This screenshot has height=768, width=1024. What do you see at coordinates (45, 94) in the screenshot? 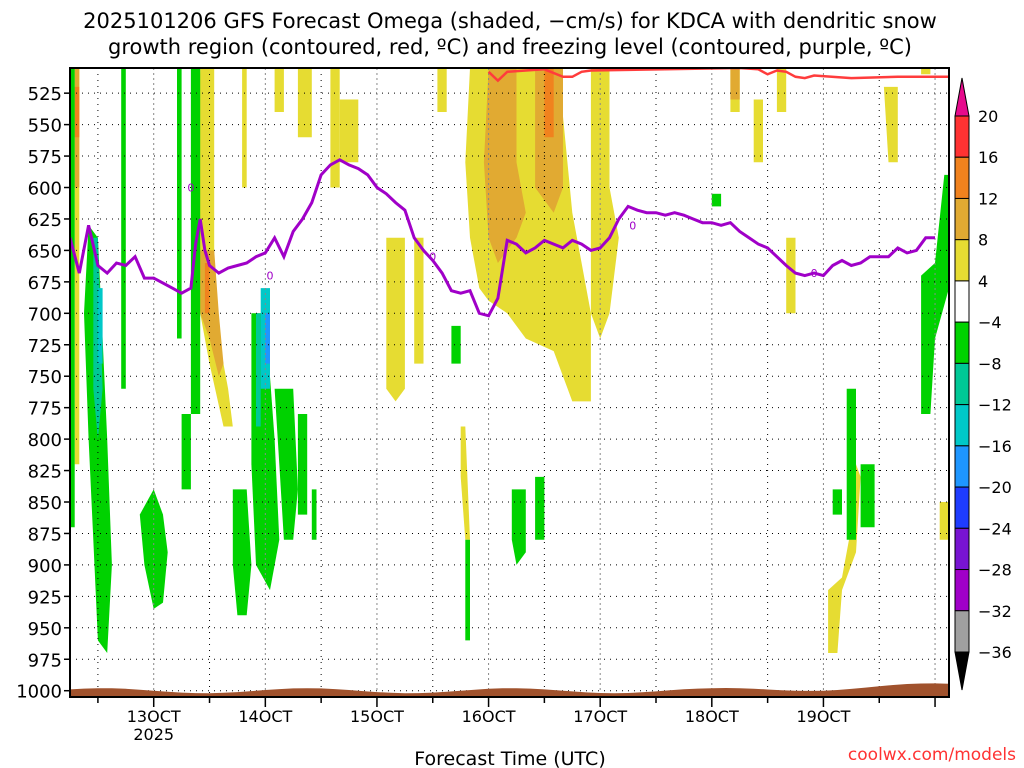
I see `y-tick-label-525: 525` at bounding box center [45, 94].